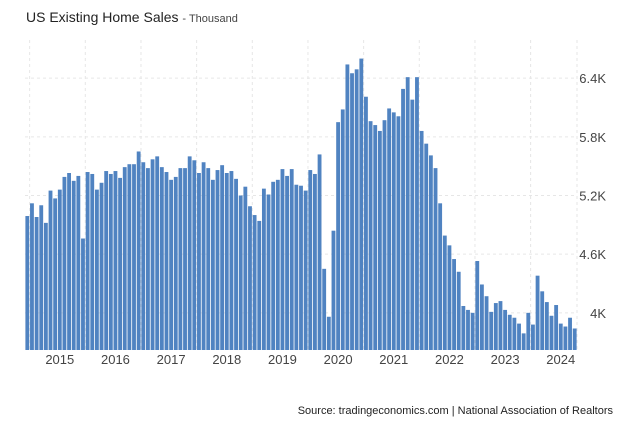  What do you see at coordinates (226, 359) in the screenshot?
I see `x-tick-label: 2018` at bounding box center [226, 359].